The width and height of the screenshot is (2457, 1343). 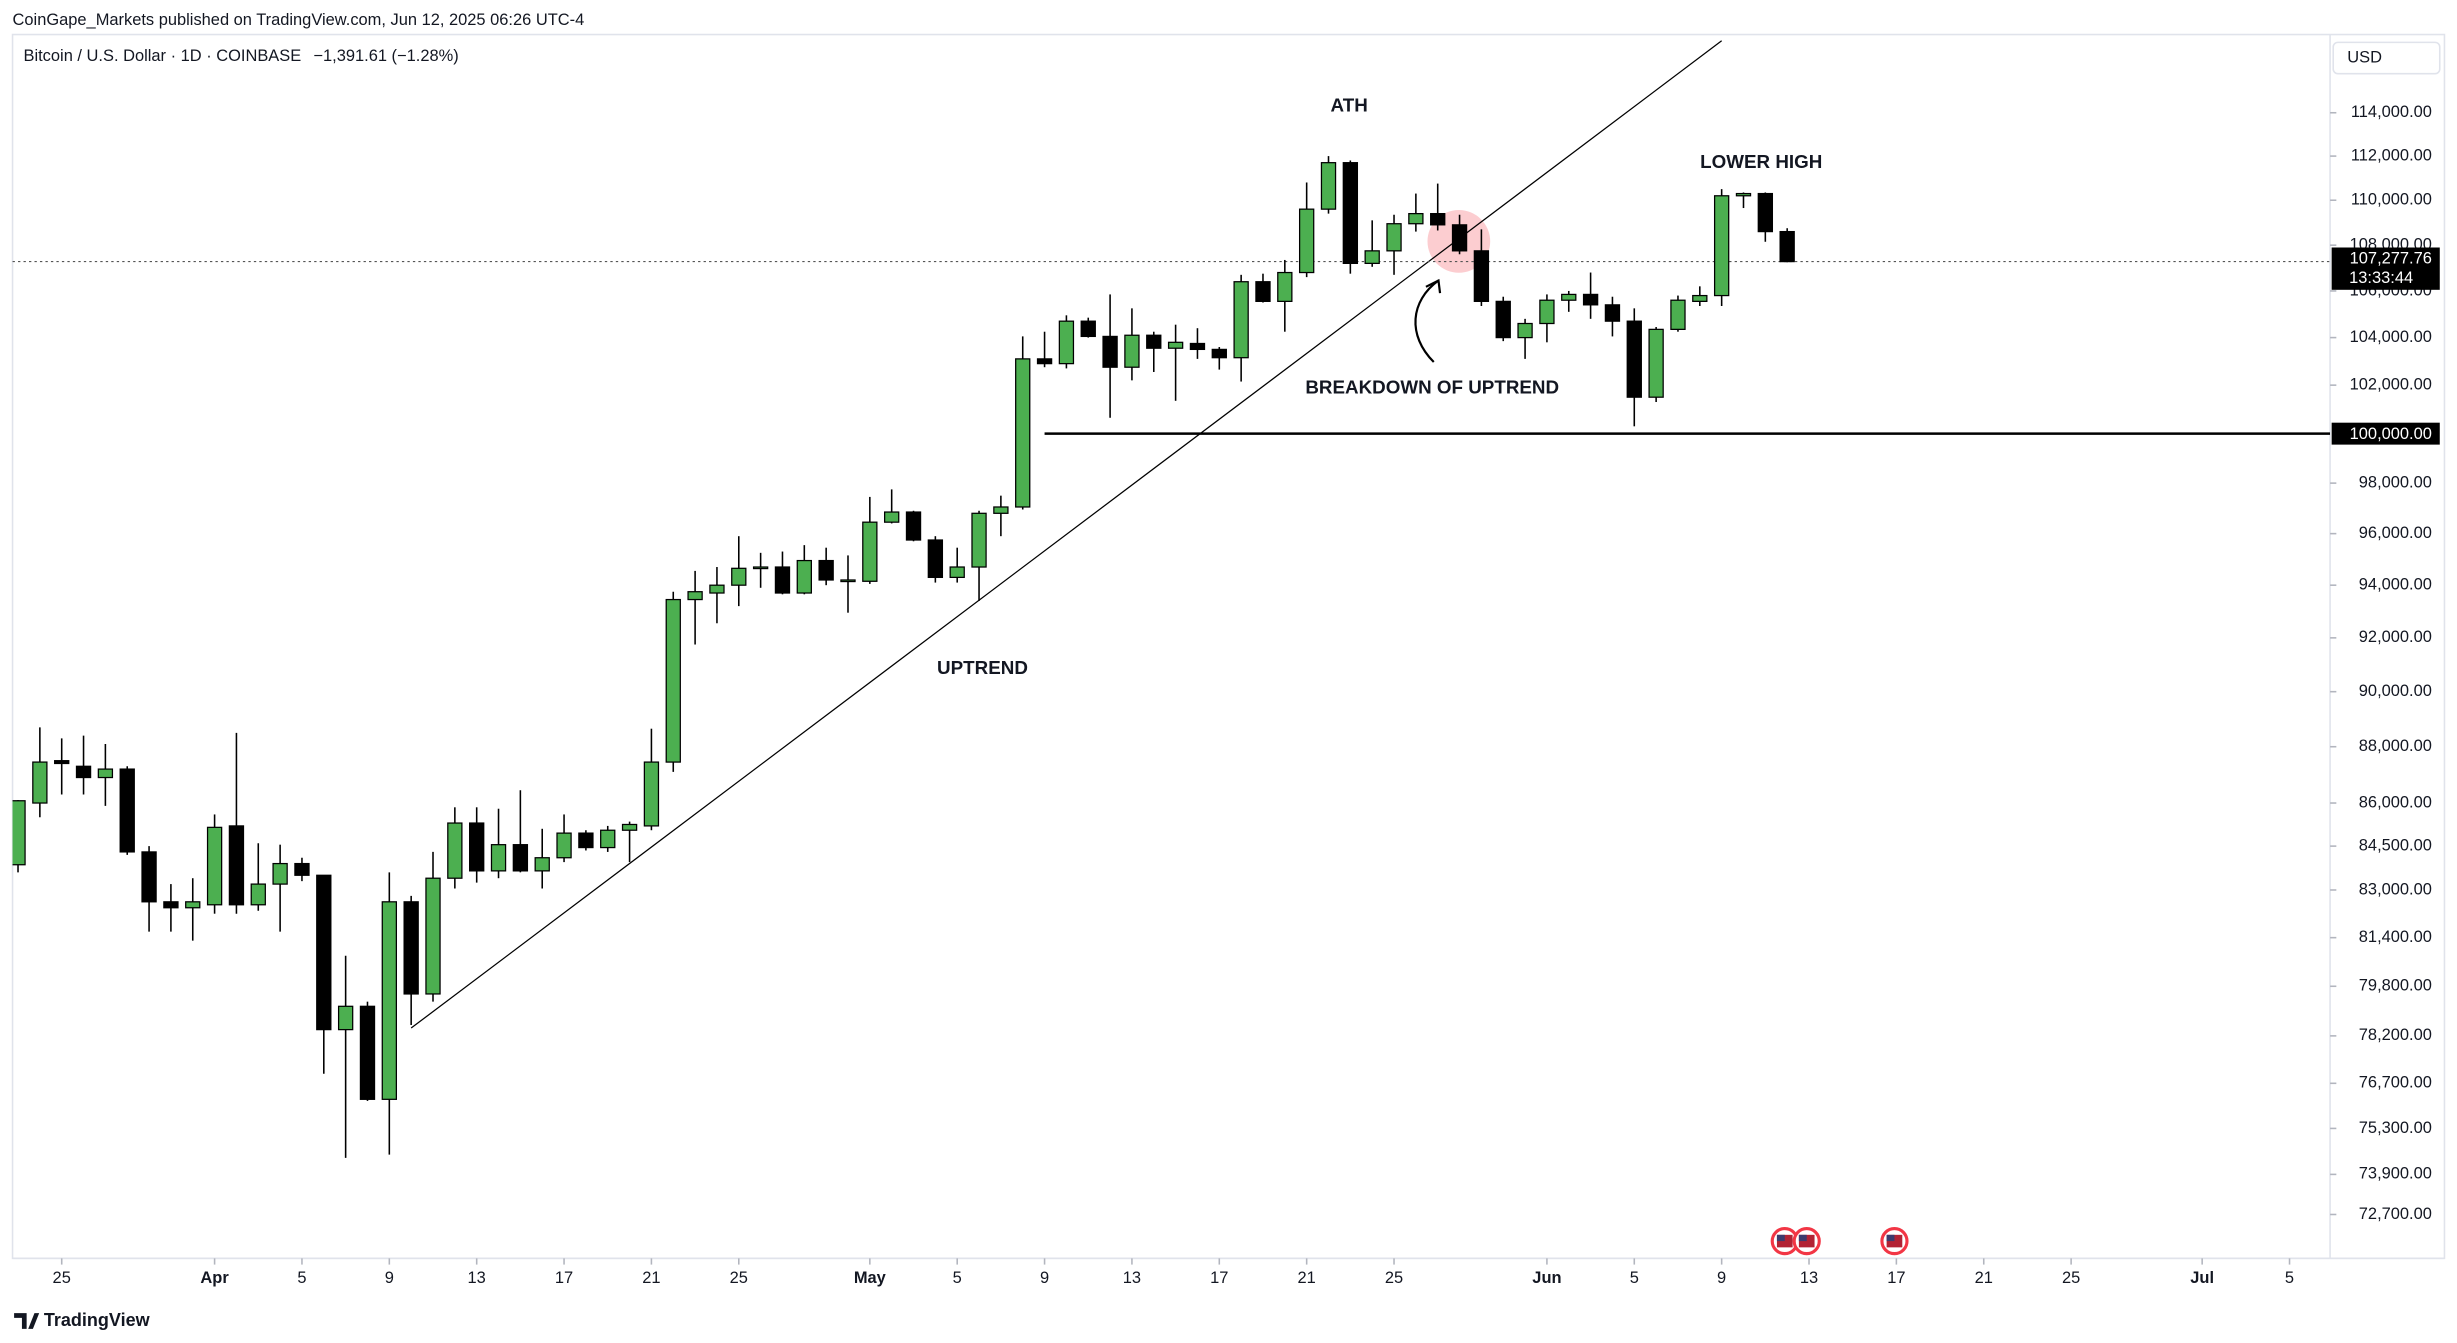 I want to click on y-tick-label: 86,000.00, so click(x=2395, y=802).